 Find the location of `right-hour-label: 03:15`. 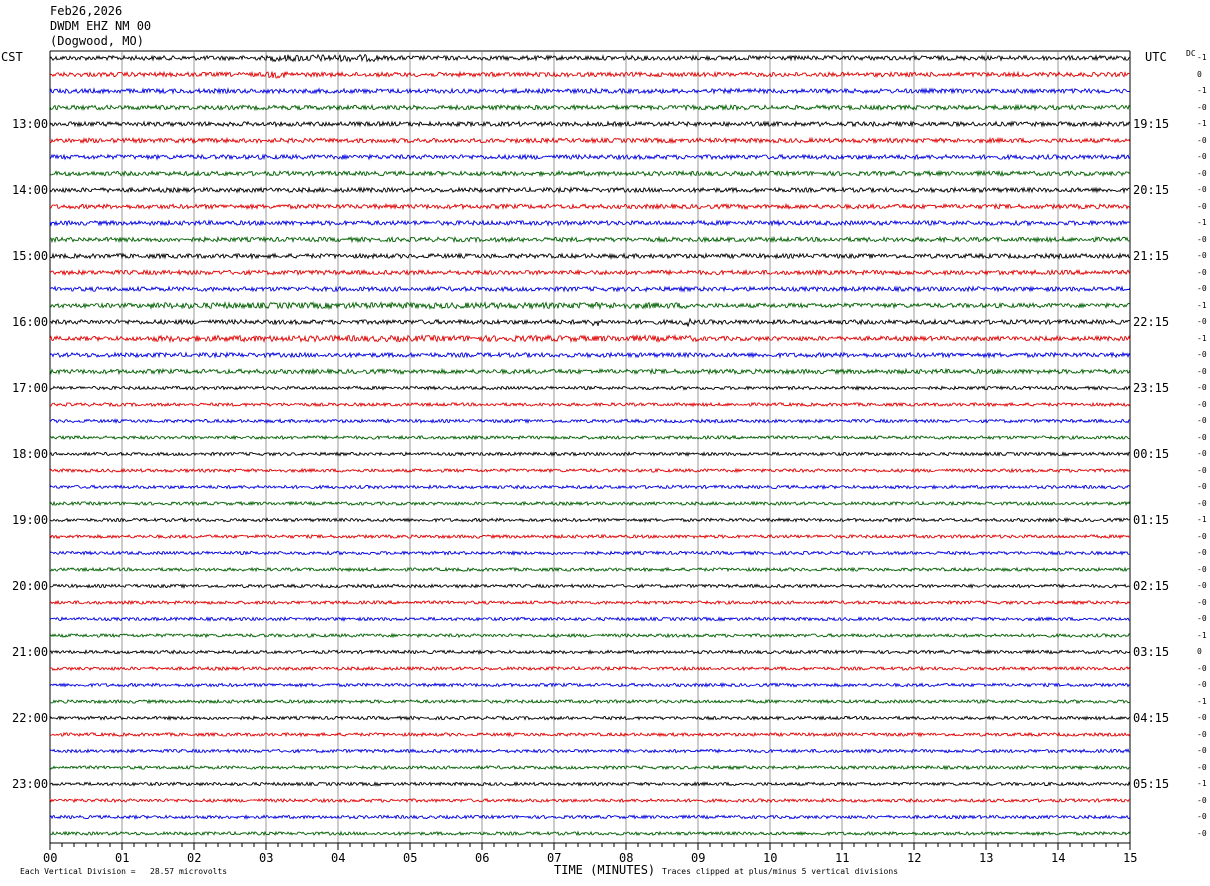

right-hour-label: 03:15 is located at coordinates (1151, 652).